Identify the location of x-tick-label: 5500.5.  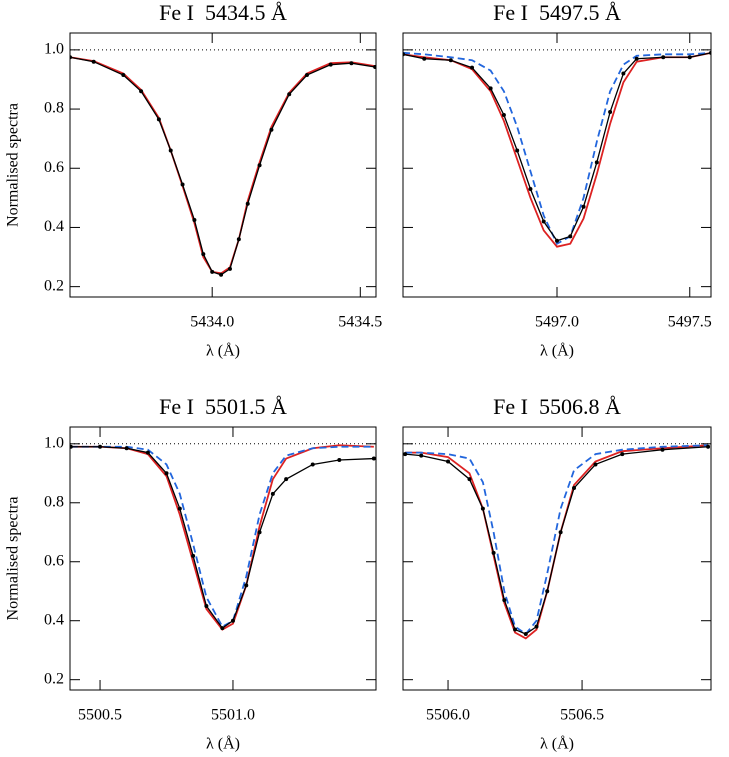
(100, 715).